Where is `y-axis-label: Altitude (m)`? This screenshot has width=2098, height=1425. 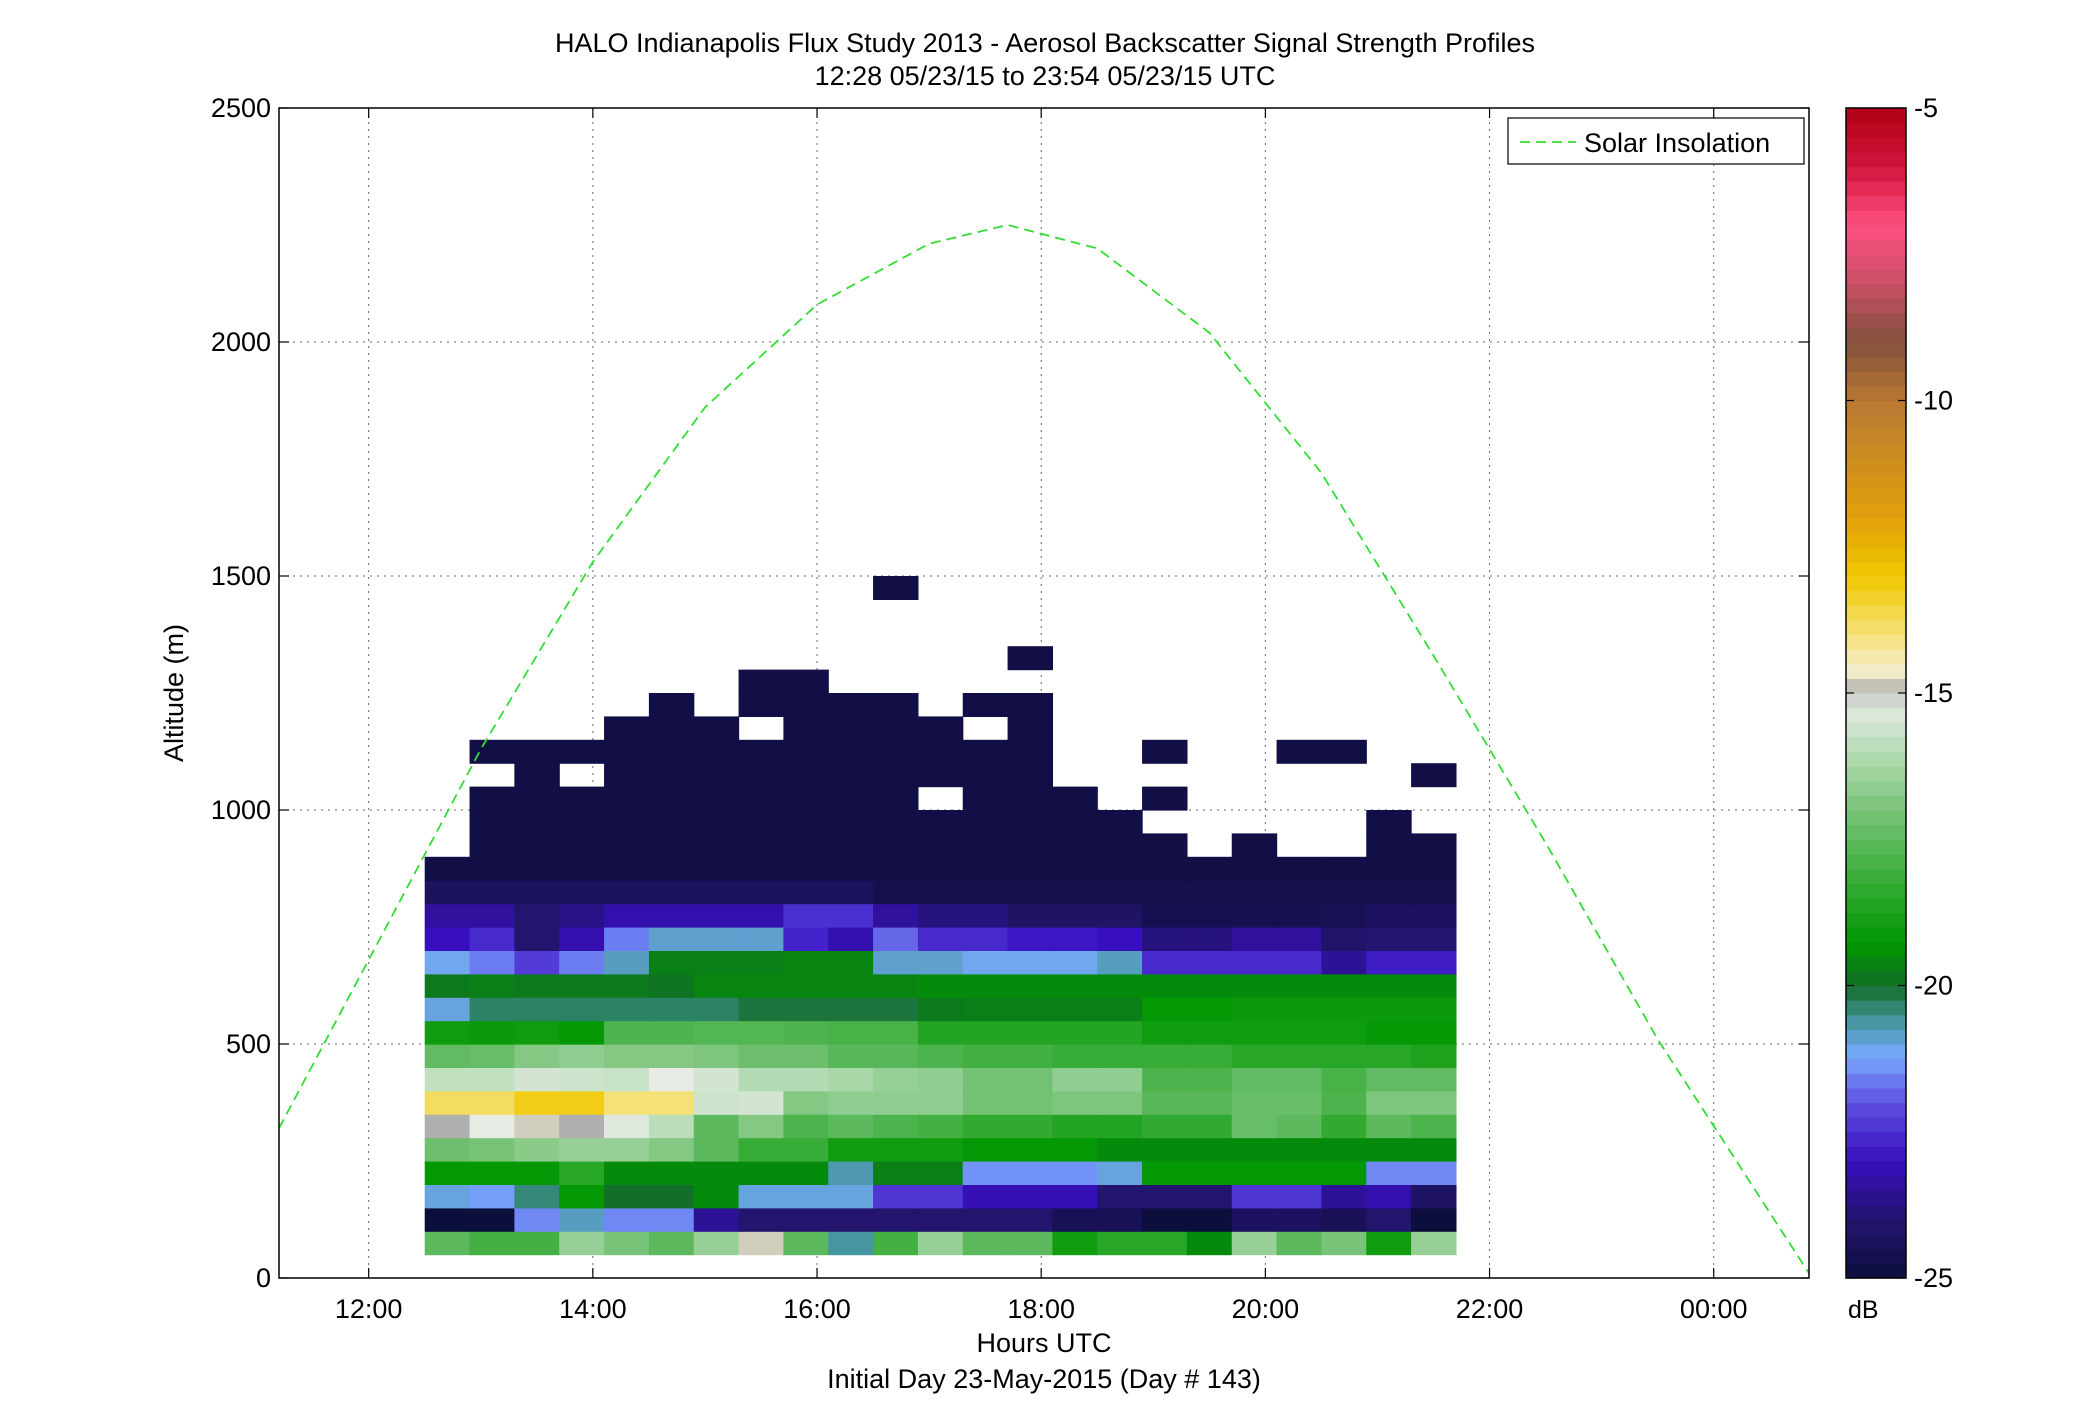 y-axis-label: Altitude (m) is located at coordinates (174, 693).